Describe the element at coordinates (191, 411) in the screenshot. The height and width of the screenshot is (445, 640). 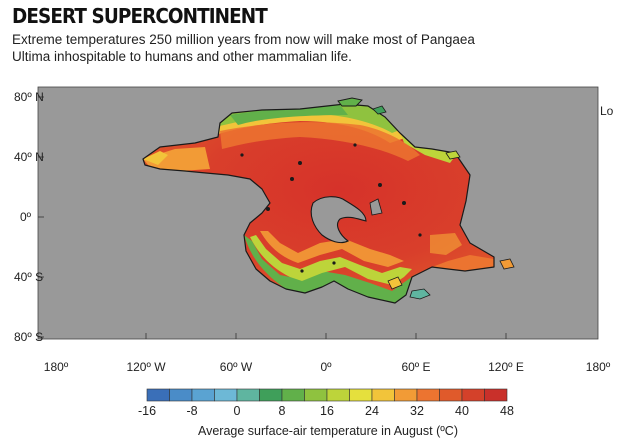
I see `legend-tick-label: -8` at that location.